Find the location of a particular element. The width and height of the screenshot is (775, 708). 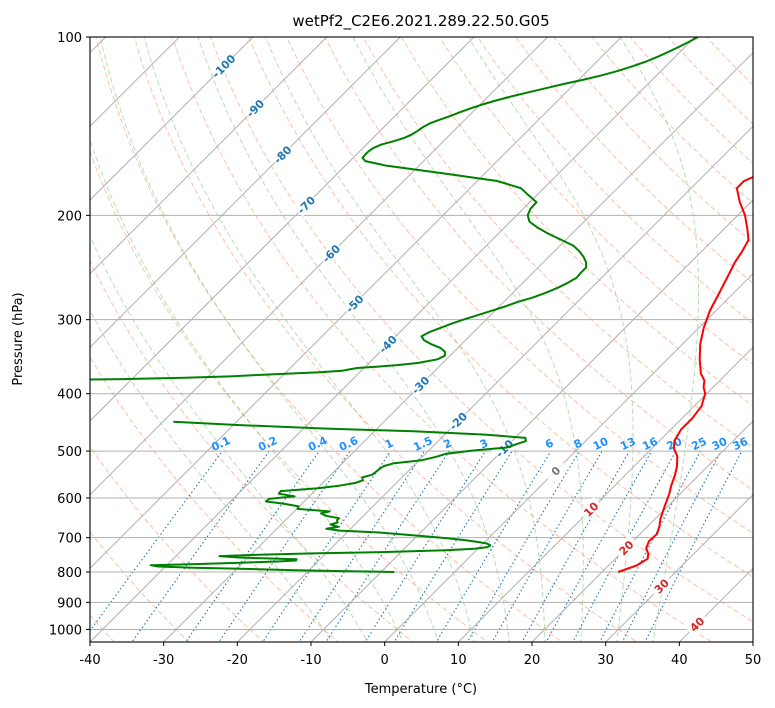

y-axis-label: Pressure (hPa) is located at coordinates (18, 338).